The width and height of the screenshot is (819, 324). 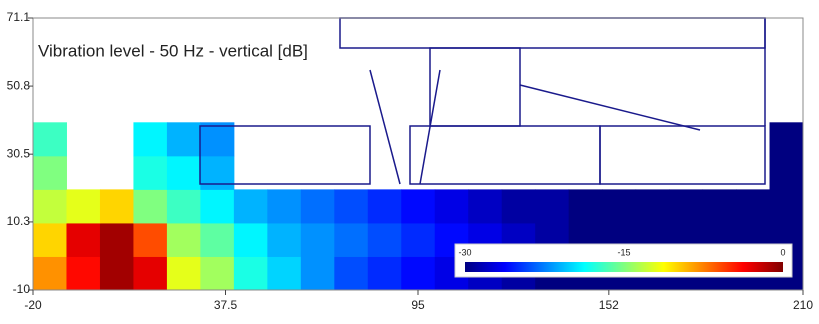 What do you see at coordinates (226, 305) in the screenshot?
I see `x-tick-label: 37.5` at bounding box center [226, 305].